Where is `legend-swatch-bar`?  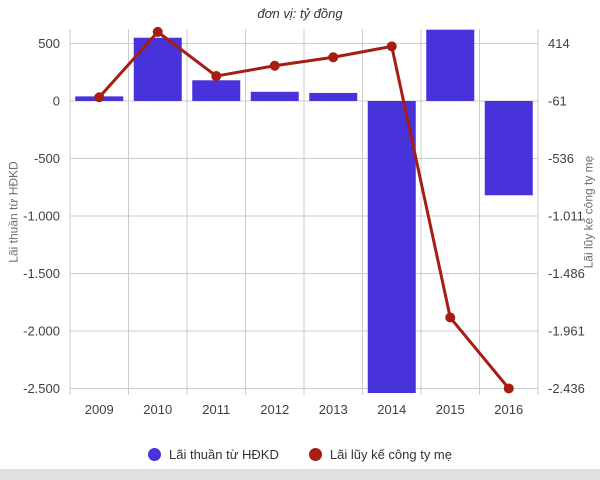
legend-swatch-bar is located at coordinates (154, 454).